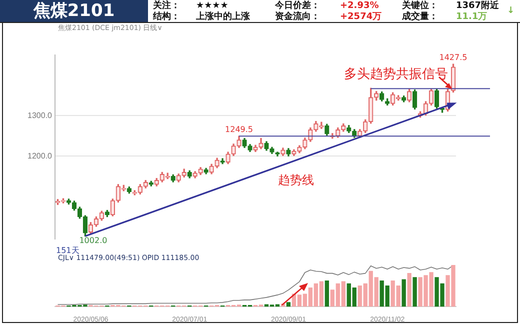  Describe the element at coordinates (223, 17) in the screenshot. I see `text: 上涨中的上涨` at that location.